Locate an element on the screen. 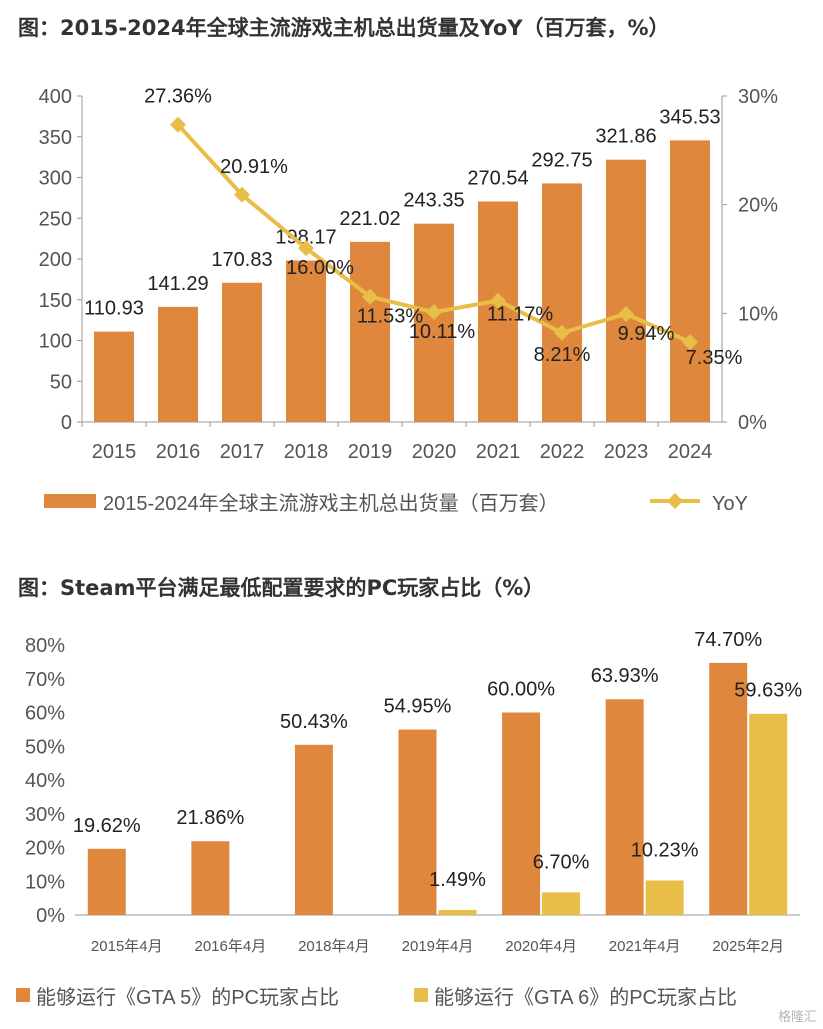  y-tick-label: 30% is located at coordinates (45, 815).